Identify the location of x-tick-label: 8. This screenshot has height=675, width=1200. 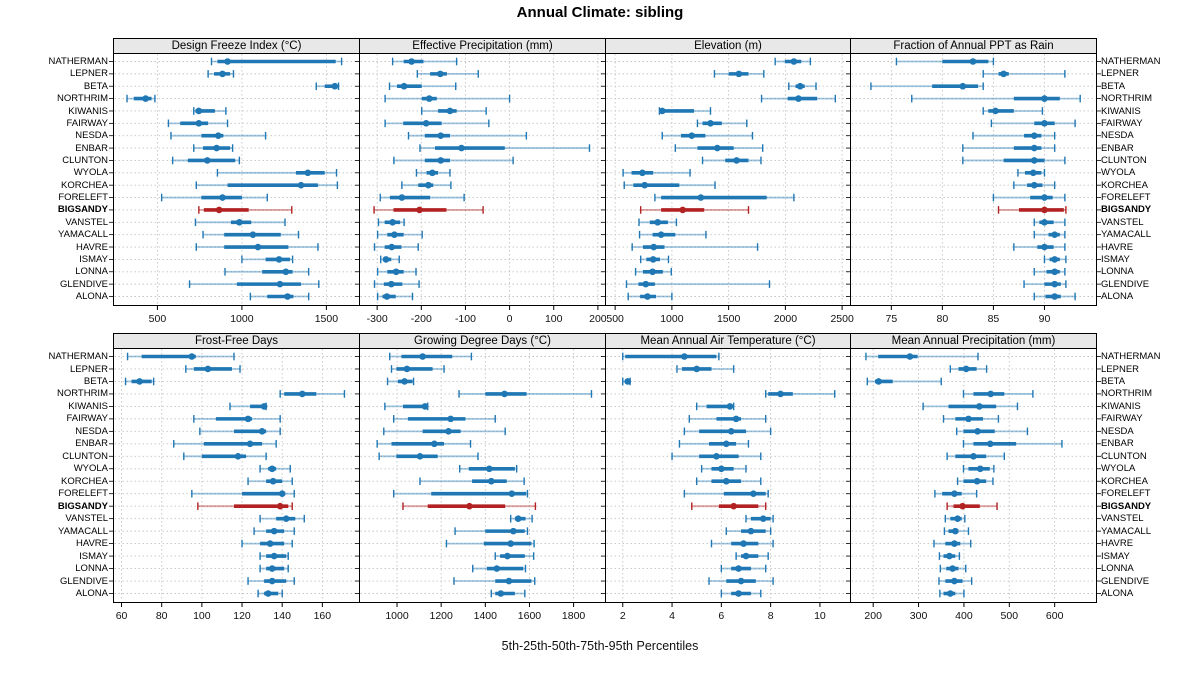
(771, 616).